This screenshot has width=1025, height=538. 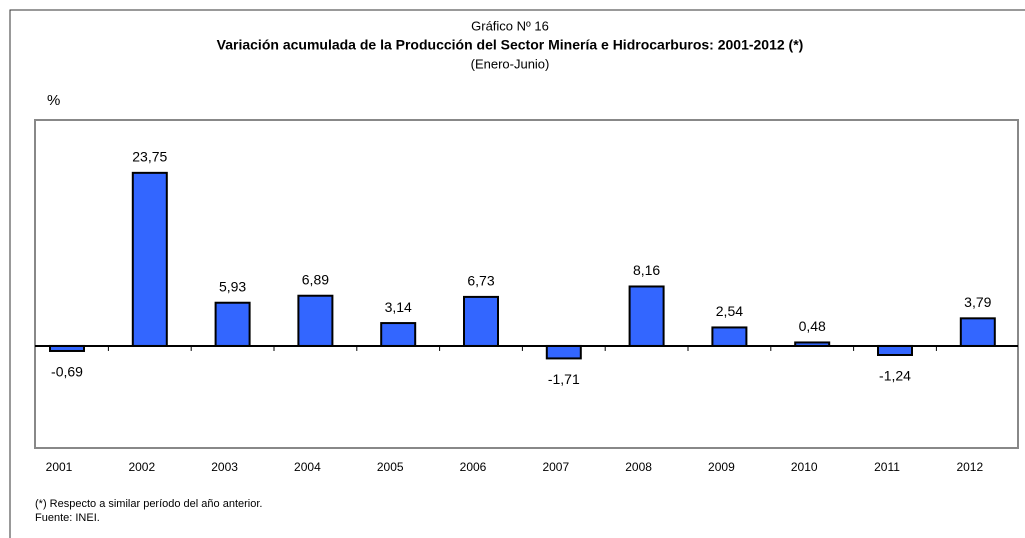 What do you see at coordinates (67, 518) in the screenshot?
I see `note: Fuente: INEI.` at bounding box center [67, 518].